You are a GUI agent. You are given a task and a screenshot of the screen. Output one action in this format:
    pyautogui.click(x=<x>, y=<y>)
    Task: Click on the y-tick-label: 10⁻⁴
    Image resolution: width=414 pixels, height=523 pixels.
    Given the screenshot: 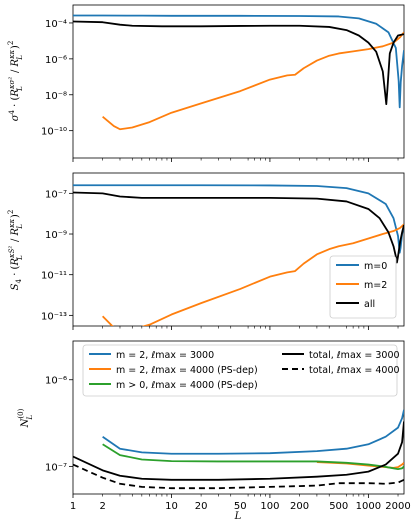 What is the action you would take?
    pyautogui.click(x=56, y=24)
    